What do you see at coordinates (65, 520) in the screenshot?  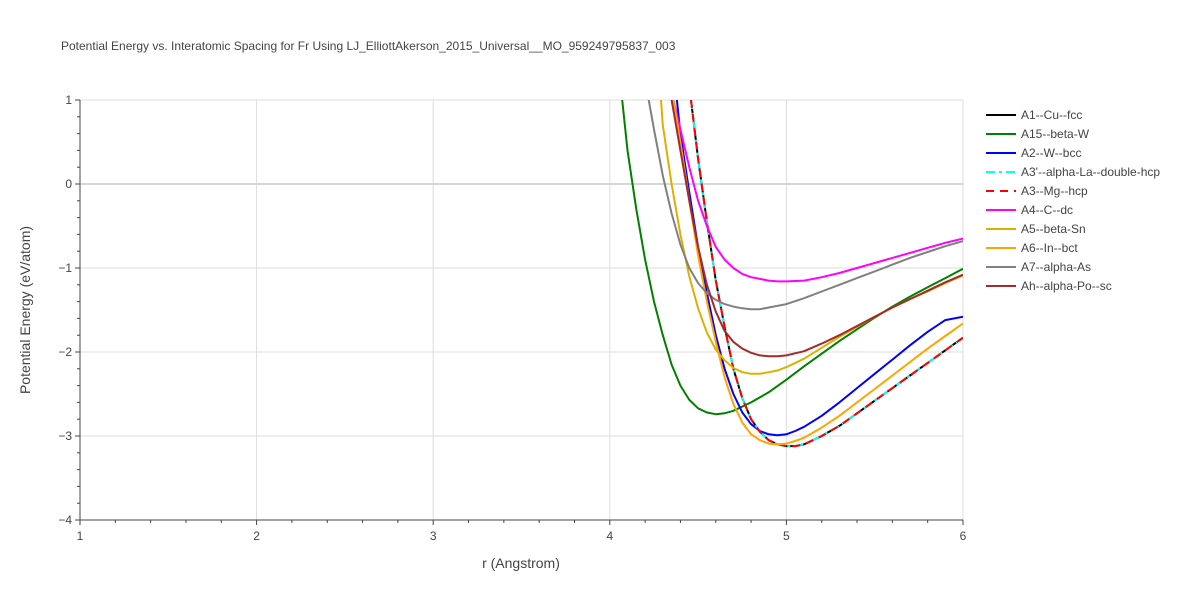 I see `y-tick-label: −4` at bounding box center [65, 520].